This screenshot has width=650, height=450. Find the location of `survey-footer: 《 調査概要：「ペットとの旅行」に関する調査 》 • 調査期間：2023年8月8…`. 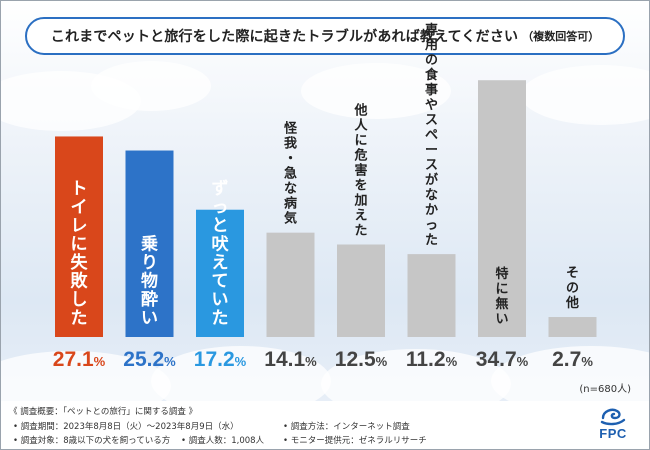

survey-footer: 《 調査概要：「ペットとの旅行」に関する調査 》 • 調査期間：2023年8月8… is located at coordinates (325, 425).